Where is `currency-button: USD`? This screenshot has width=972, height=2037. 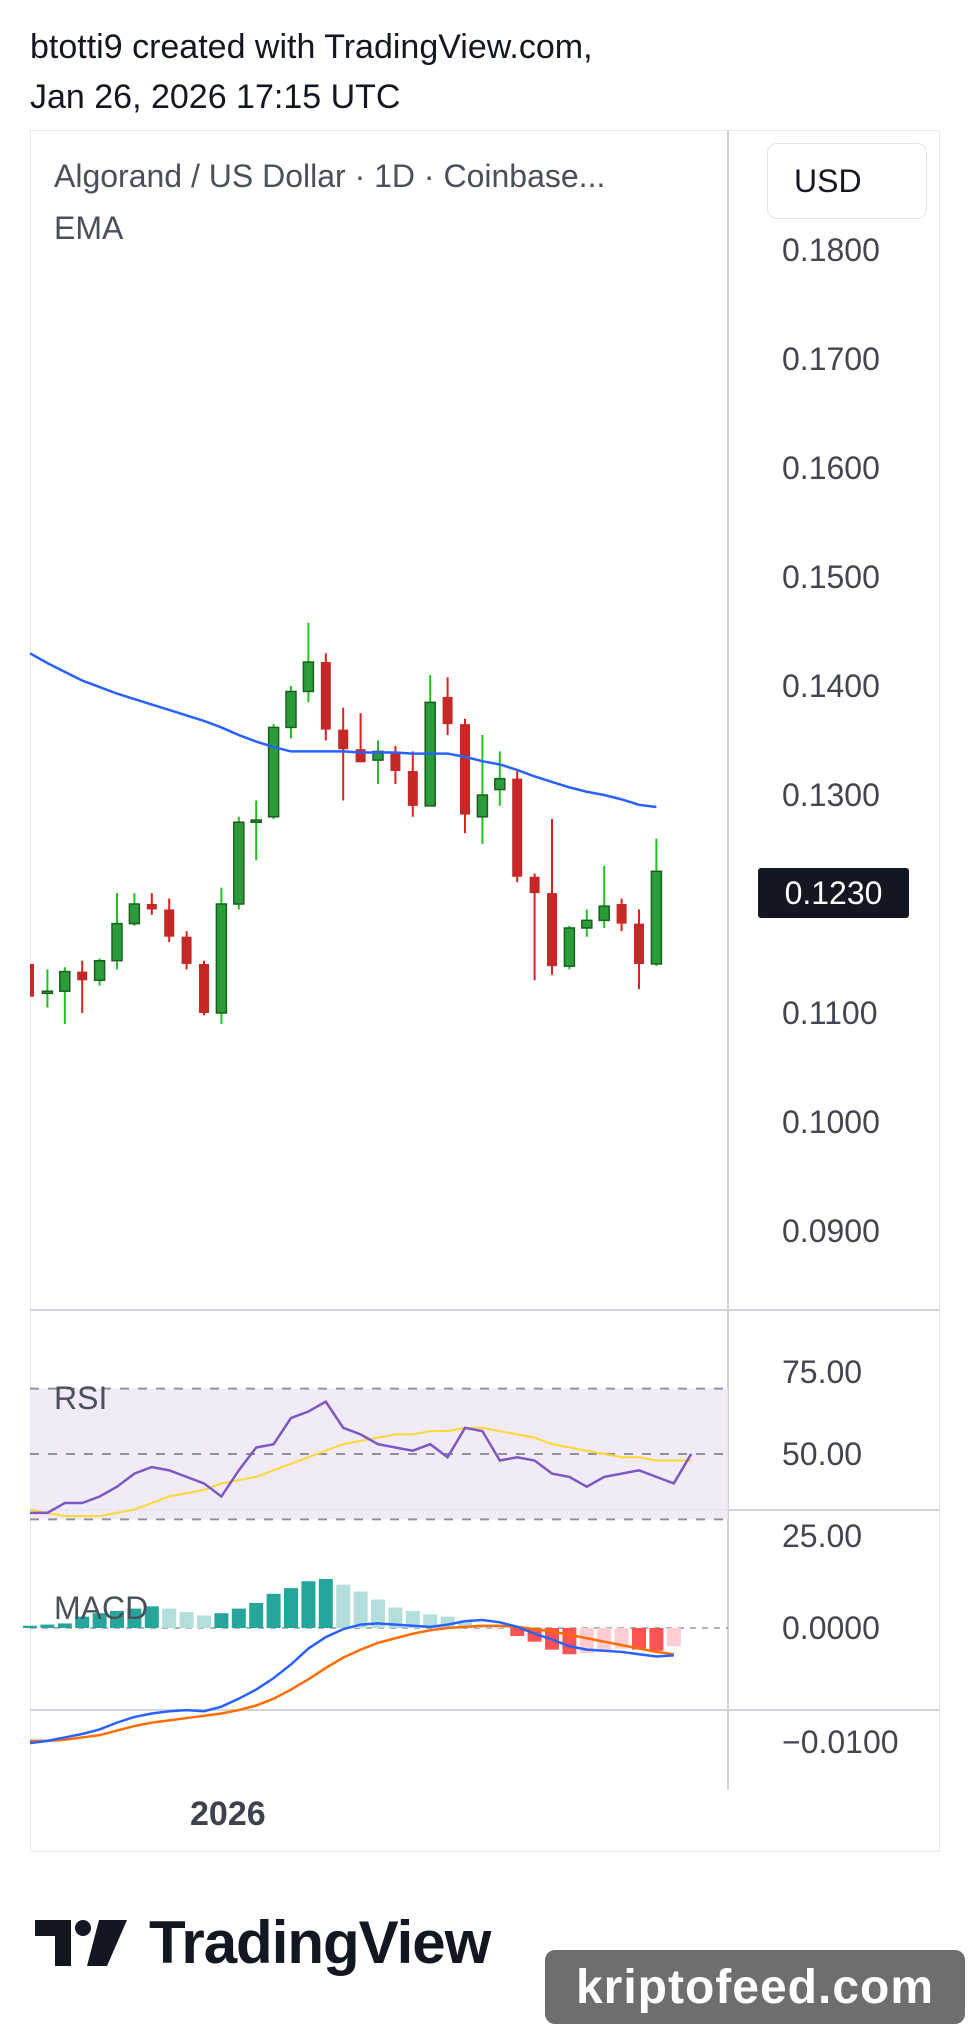
currency-button: USD is located at coordinates (847, 181).